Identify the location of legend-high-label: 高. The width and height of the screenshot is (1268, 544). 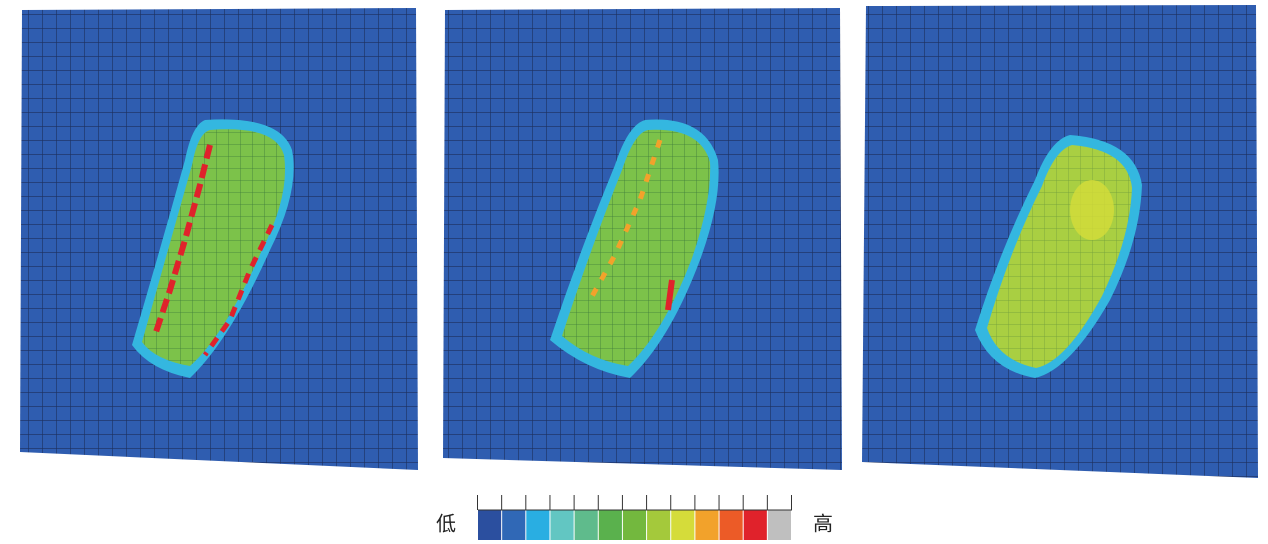
(823, 524).